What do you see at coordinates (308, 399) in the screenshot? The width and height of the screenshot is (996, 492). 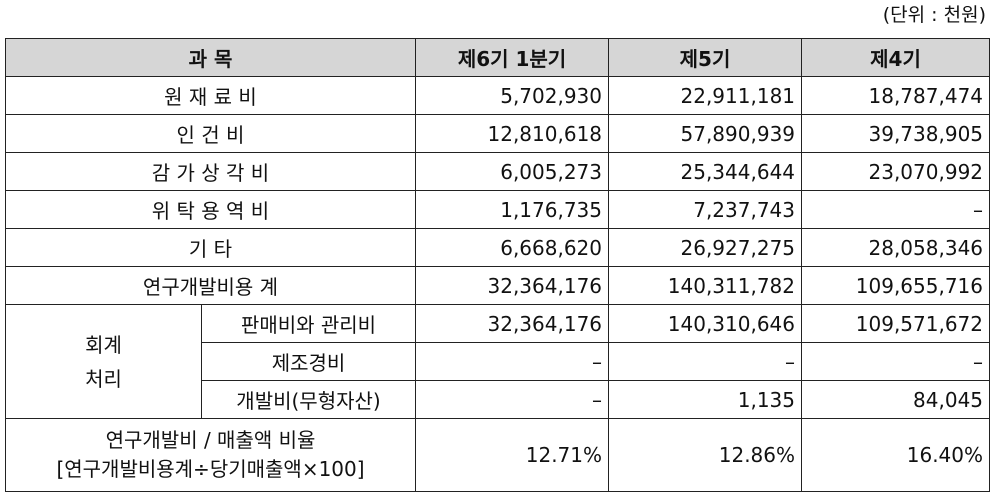 I see `row-label: 개발비(무형자산)` at bounding box center [308, 399].